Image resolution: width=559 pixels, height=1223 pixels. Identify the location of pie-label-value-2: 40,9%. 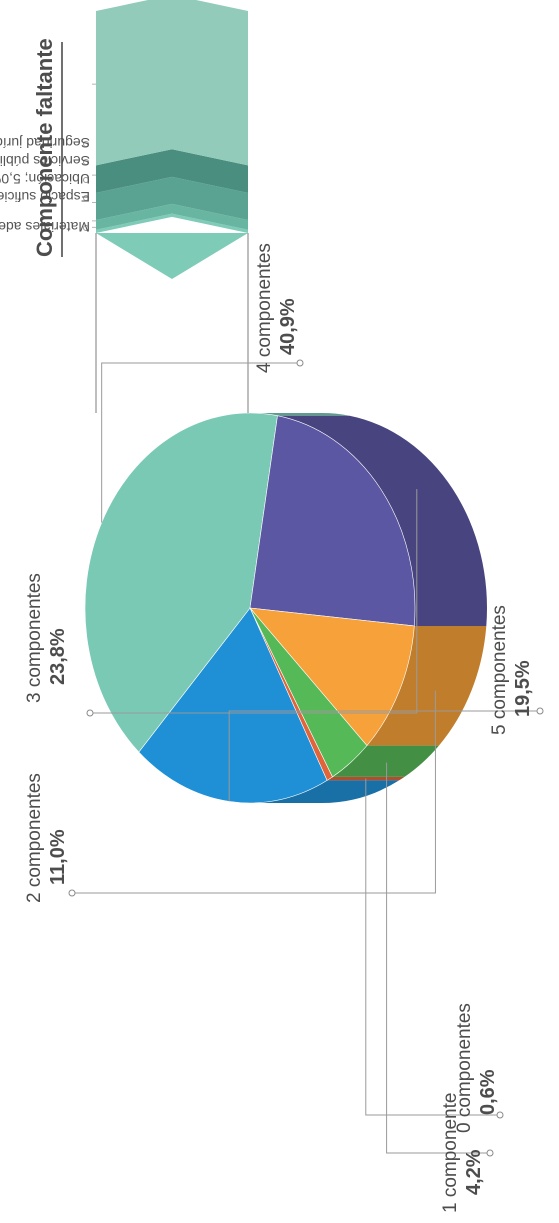
(288, 326).